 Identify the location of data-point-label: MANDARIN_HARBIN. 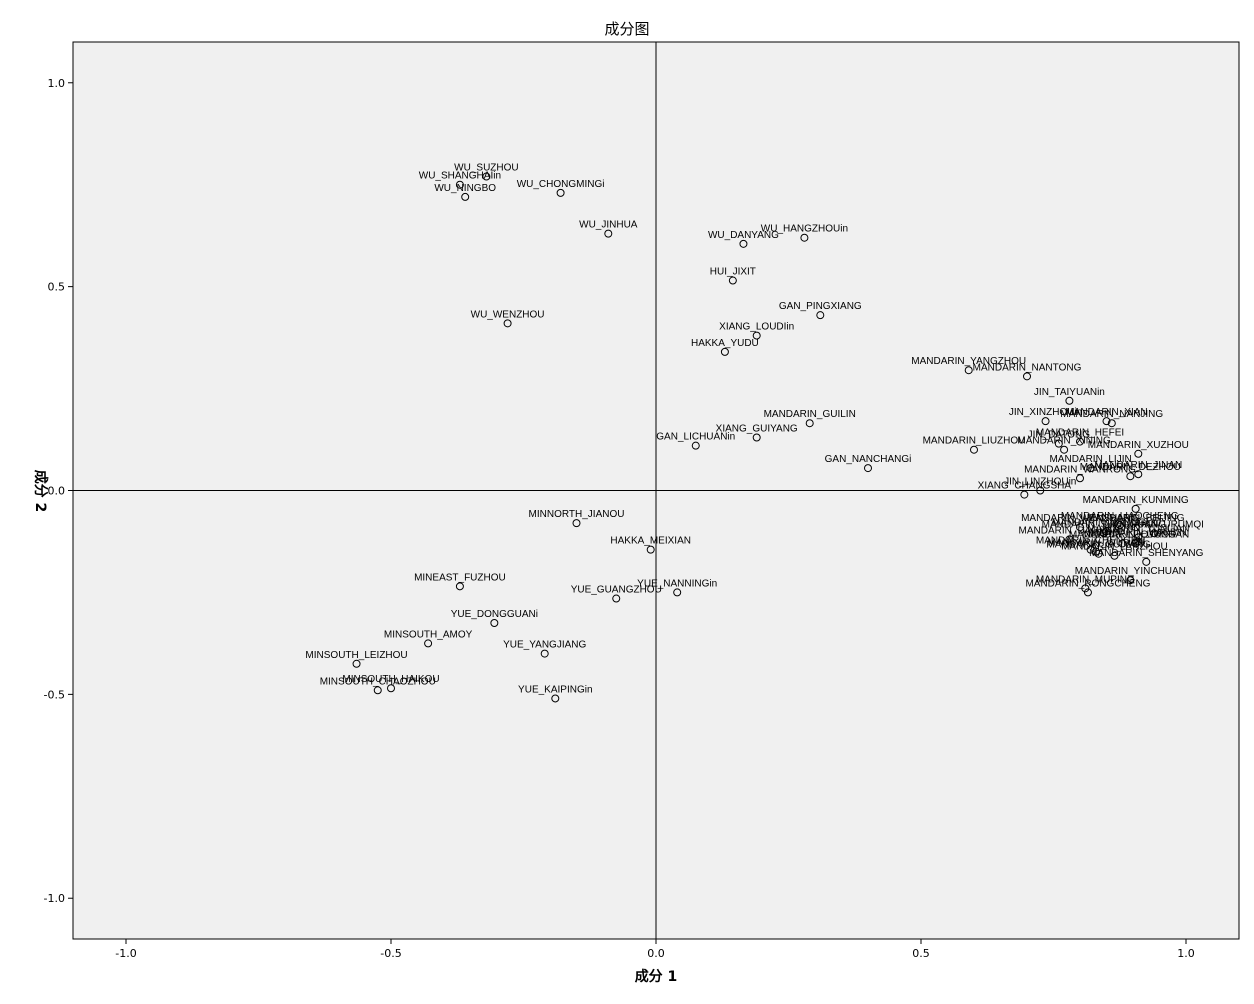
(1138, 532).